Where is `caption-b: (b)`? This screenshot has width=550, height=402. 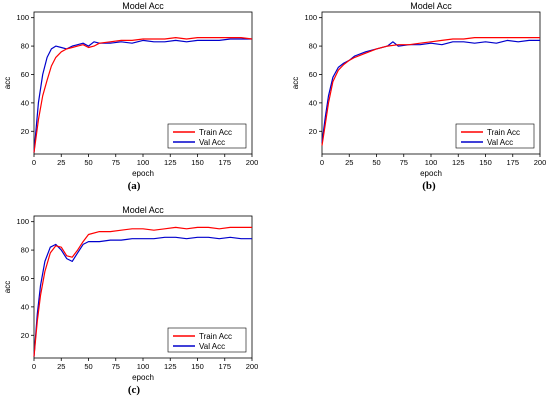 caption-b: (b) is located at coordinates (429, 186).